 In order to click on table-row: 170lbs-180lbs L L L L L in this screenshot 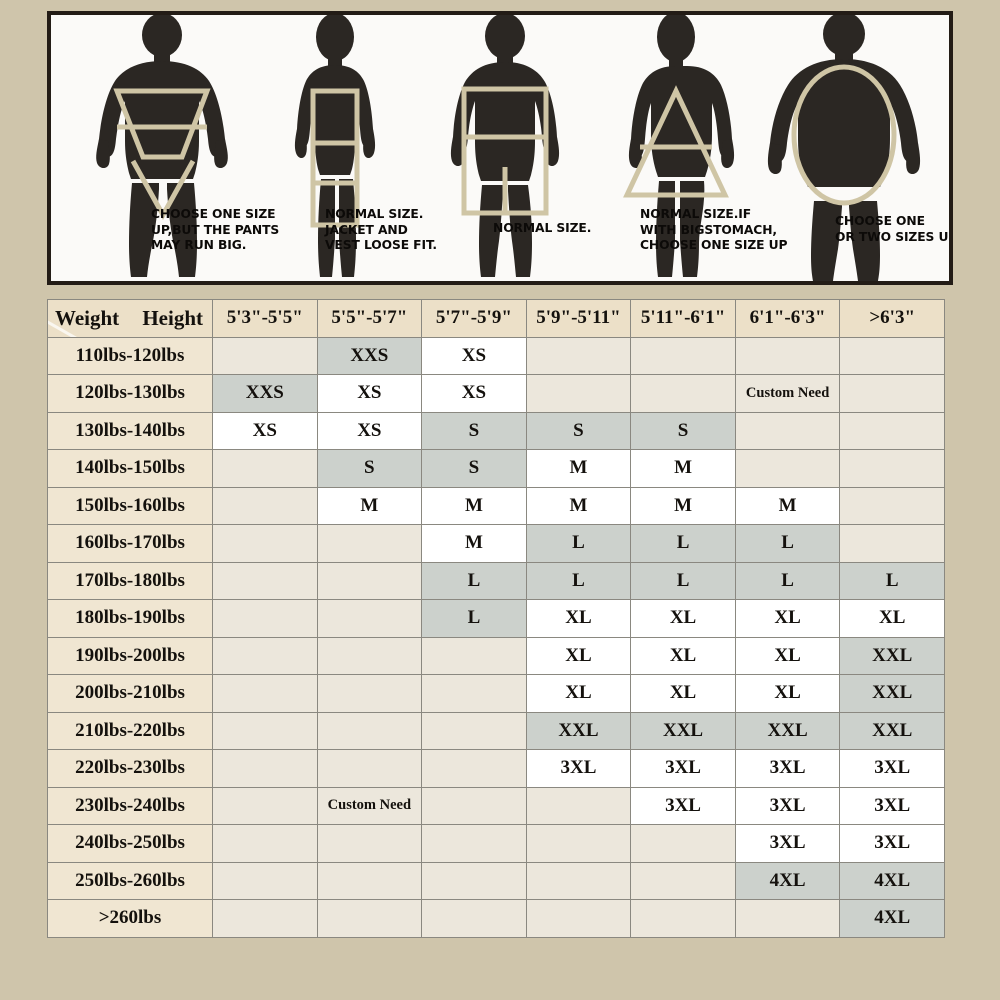, I will do `click(496, 580)`.